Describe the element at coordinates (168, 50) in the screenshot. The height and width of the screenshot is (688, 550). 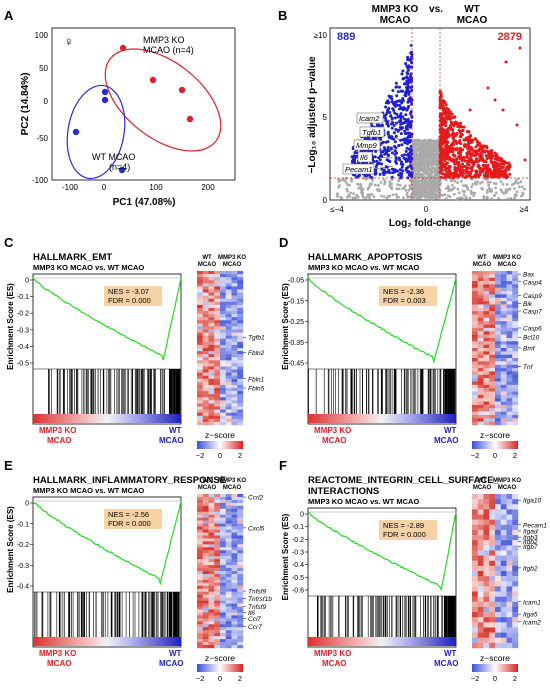
I see `ko-group-label-2: MCAO (n=4)` at that location.